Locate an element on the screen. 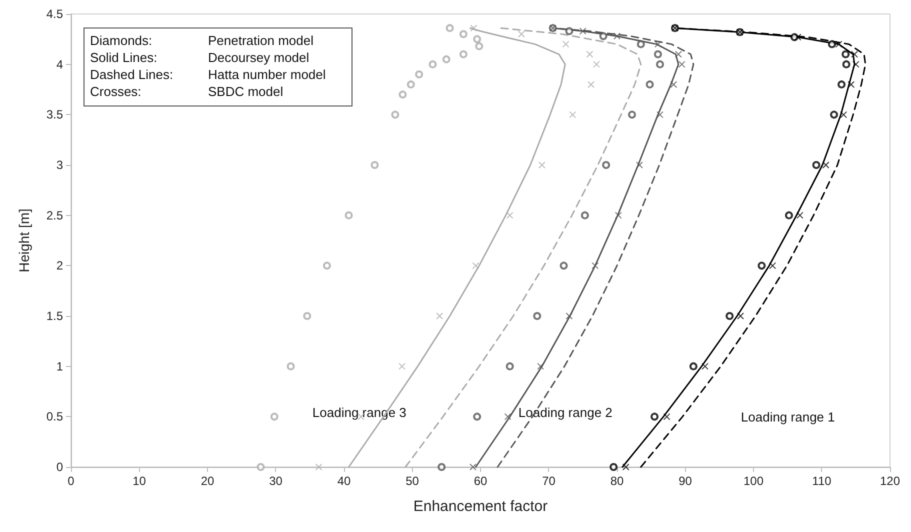  y-tick-label: 2.5 is located at coordinates (55, 215).